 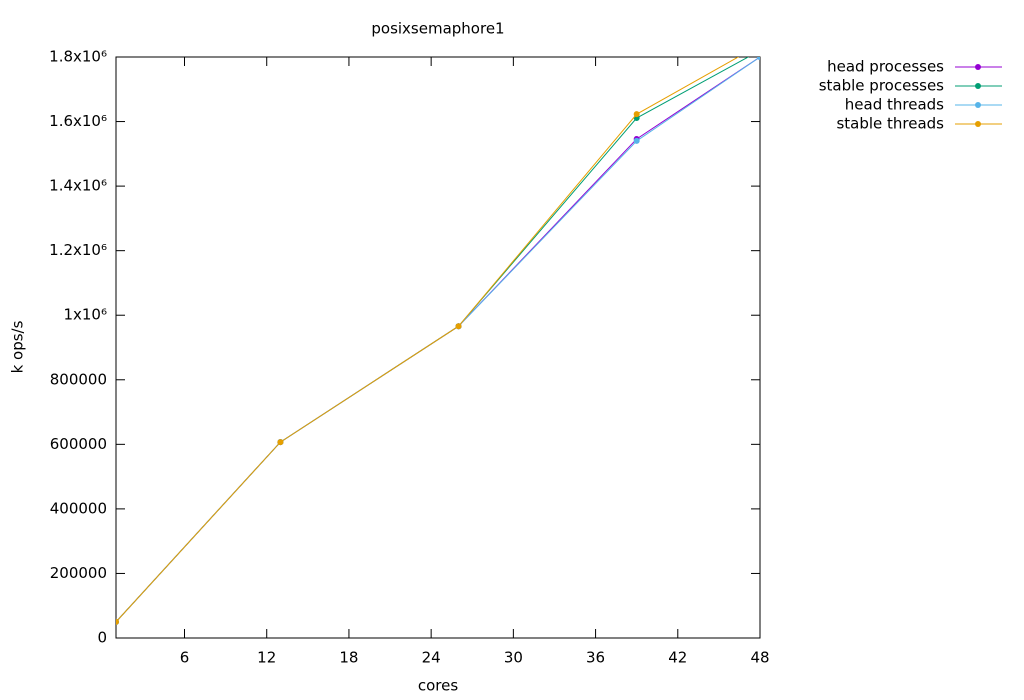 I want to click on y-tick-label: 600000, so click(x=78, y=444).